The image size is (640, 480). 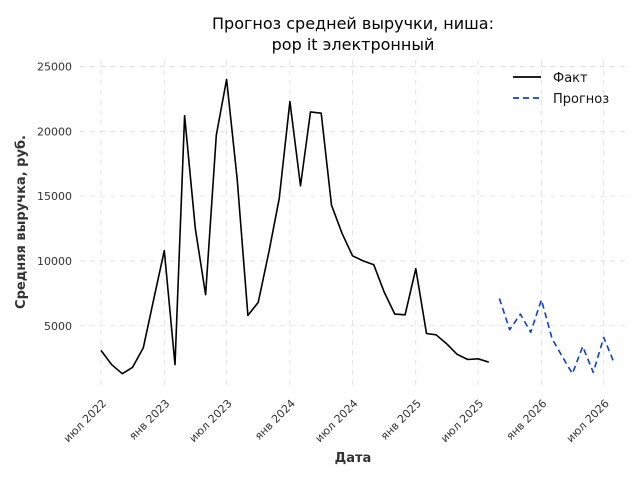 What do you see at coordinates (275, 420) in the screenshot?
I see `x-tick-label: янв 2024` at bounding box center [275, 420].